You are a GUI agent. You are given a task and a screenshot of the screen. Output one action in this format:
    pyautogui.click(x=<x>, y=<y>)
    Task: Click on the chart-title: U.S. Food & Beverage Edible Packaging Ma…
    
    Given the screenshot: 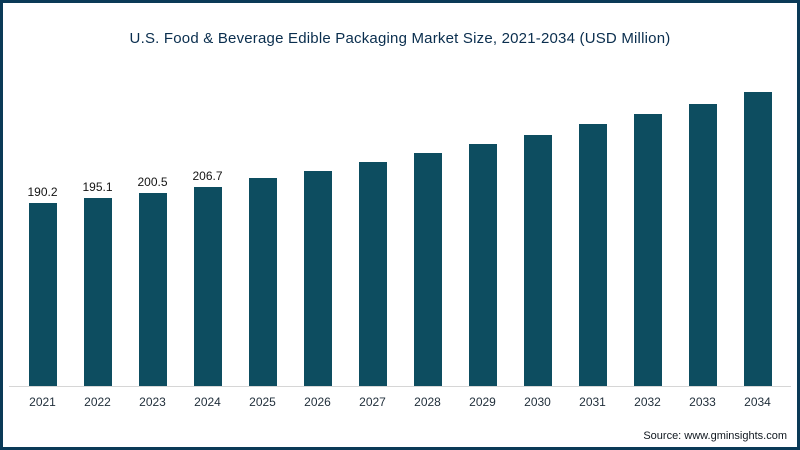 What is the action you would take?
    pyautogui.click(x=400, y=38)
    